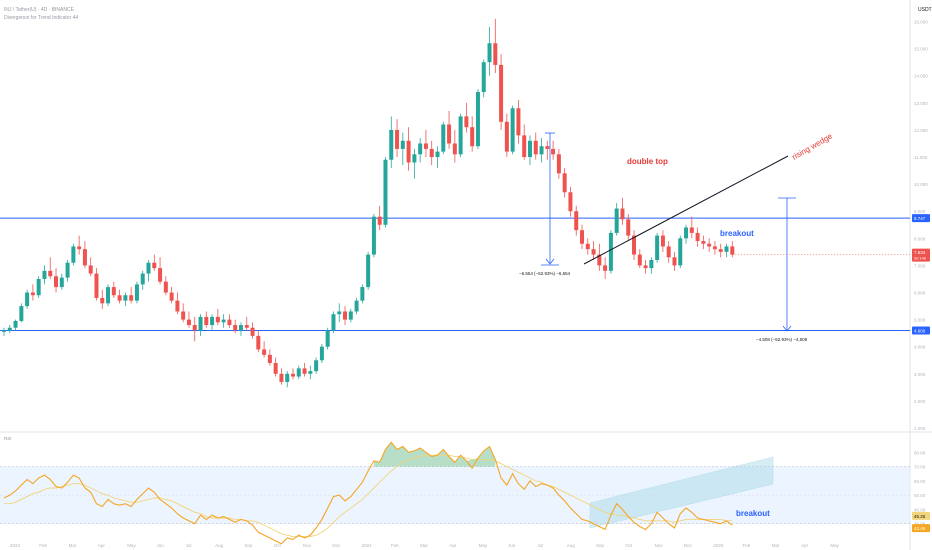 The width and height of the screenshot is (932, 550). What do you see at coordinates (368, 496) in the screenshot?
I see `rsi-ma-line` at bounding box center [368, 496].